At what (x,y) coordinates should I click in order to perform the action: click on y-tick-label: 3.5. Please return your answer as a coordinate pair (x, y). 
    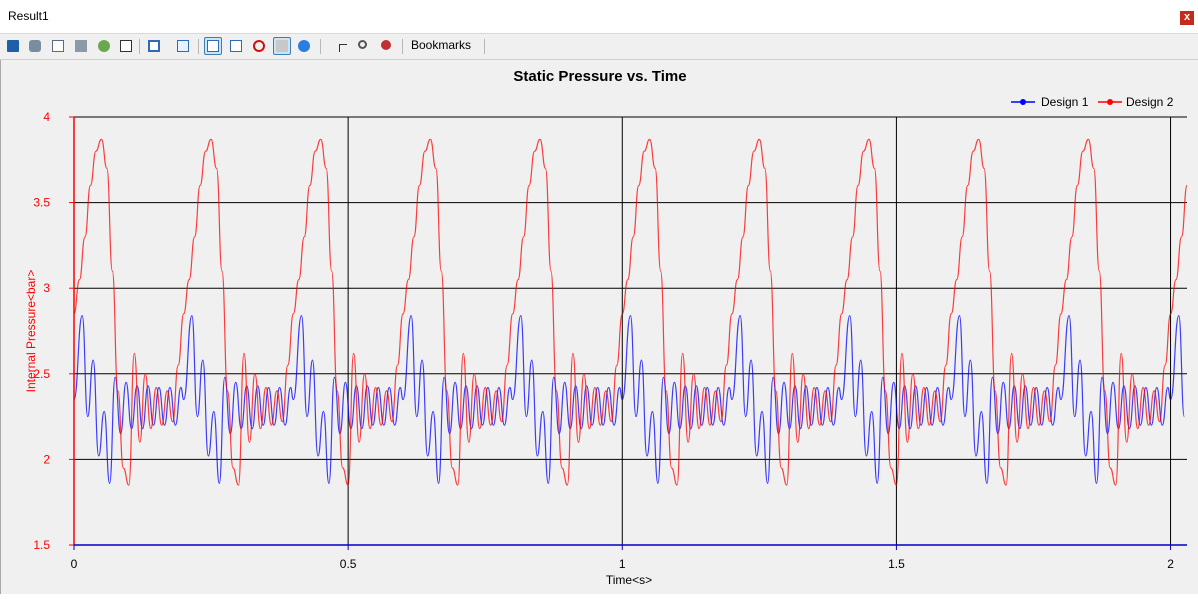
    Looking at the image, I should click on (41, 203).